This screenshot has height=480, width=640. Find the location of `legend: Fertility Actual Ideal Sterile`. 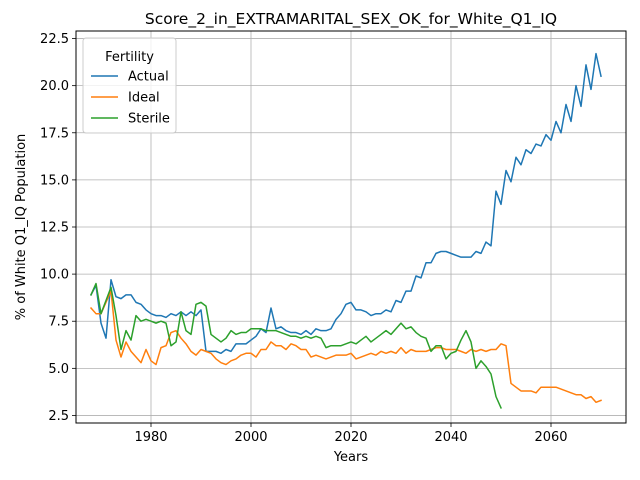

legend: Fertility Actual Ideal Sterile is located at coordinates (129, 85).